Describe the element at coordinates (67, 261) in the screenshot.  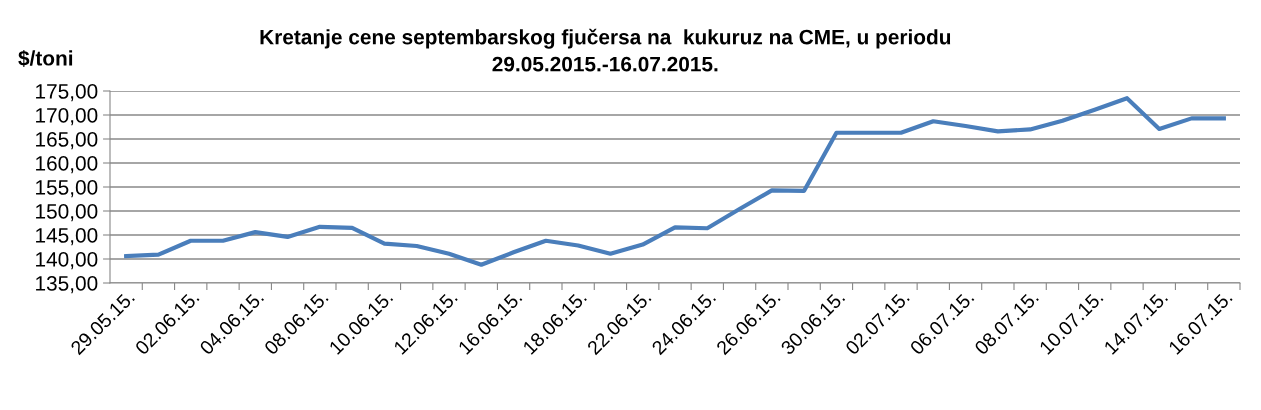
I see `y-tick-label: 140,00` at that location.